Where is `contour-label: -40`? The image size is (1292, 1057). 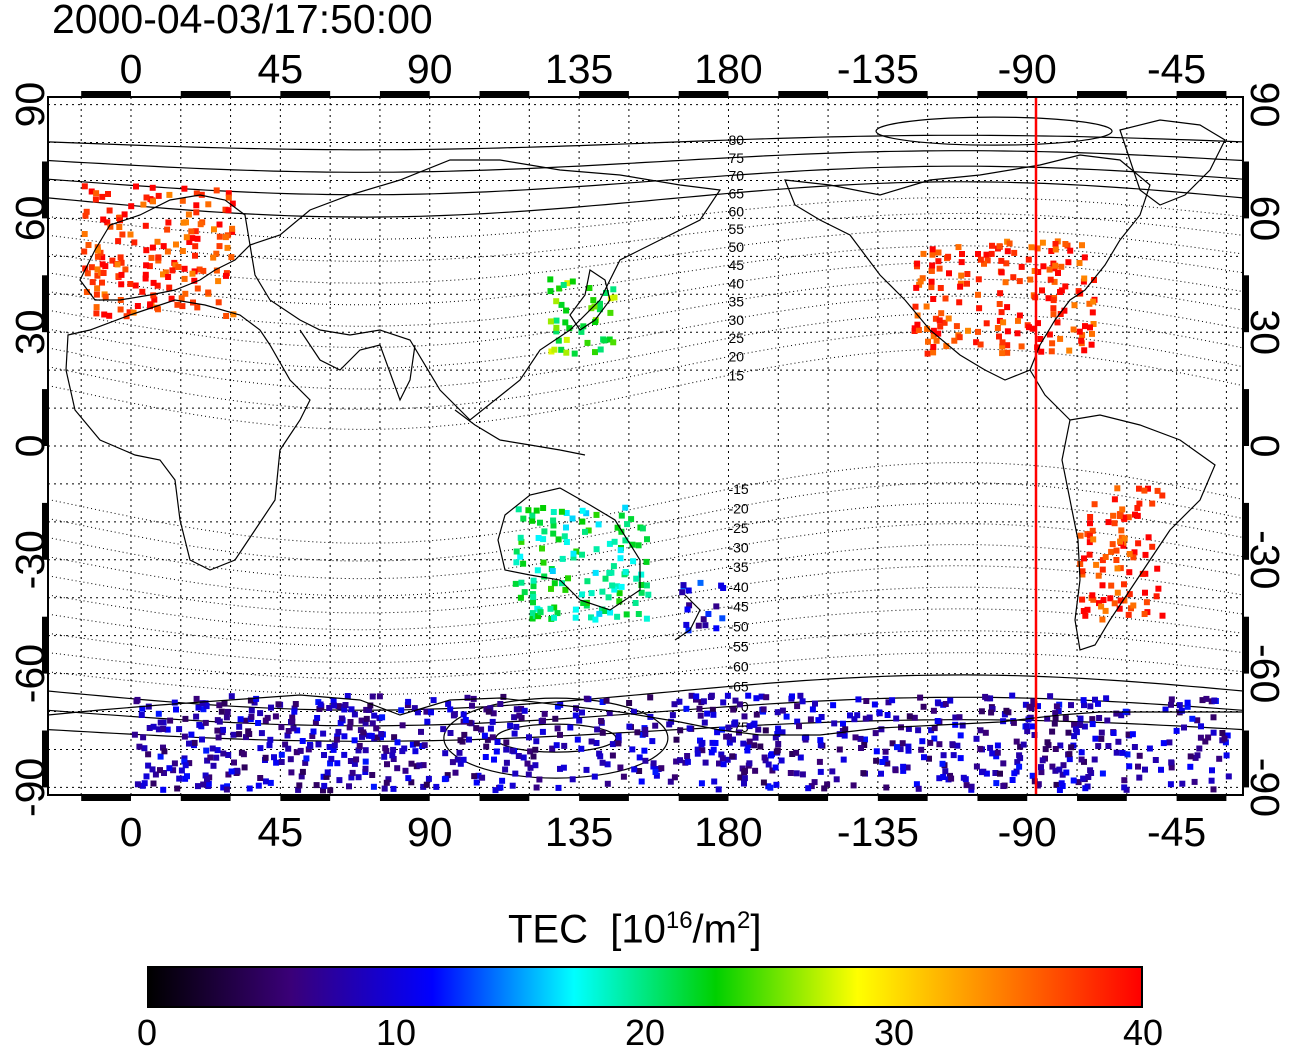 contour-label: -40 is located at coordinates (738, 587).